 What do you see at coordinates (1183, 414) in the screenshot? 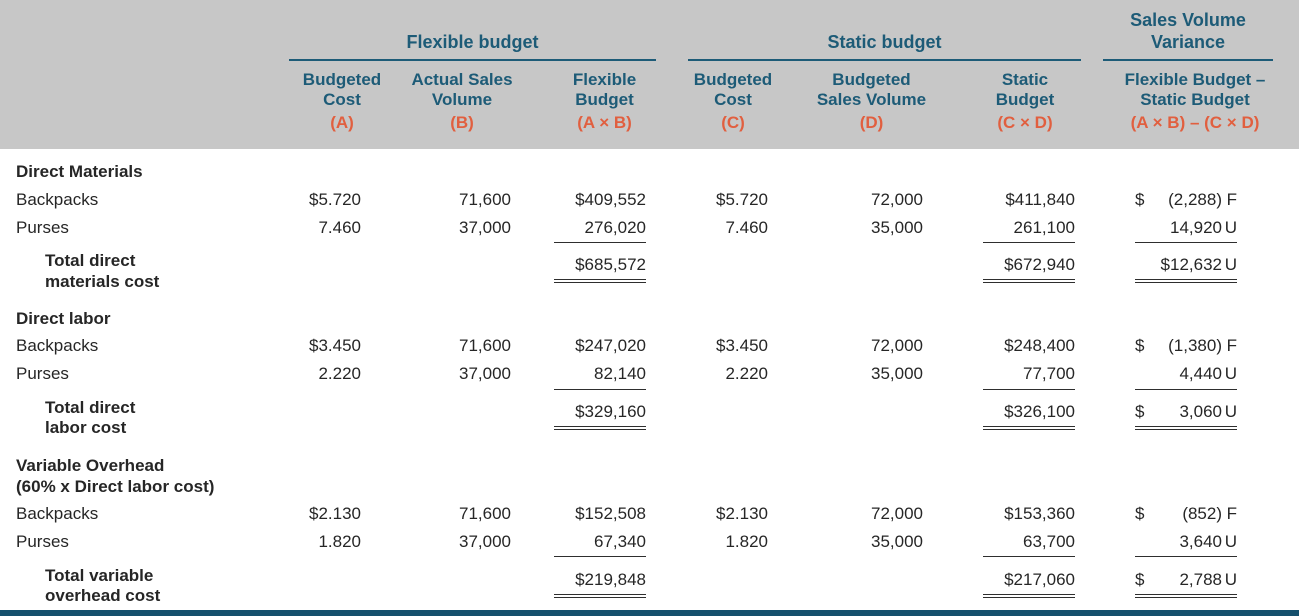
I see `cell-variance-total: $3,060 U` at bounding box center [1183, 414].